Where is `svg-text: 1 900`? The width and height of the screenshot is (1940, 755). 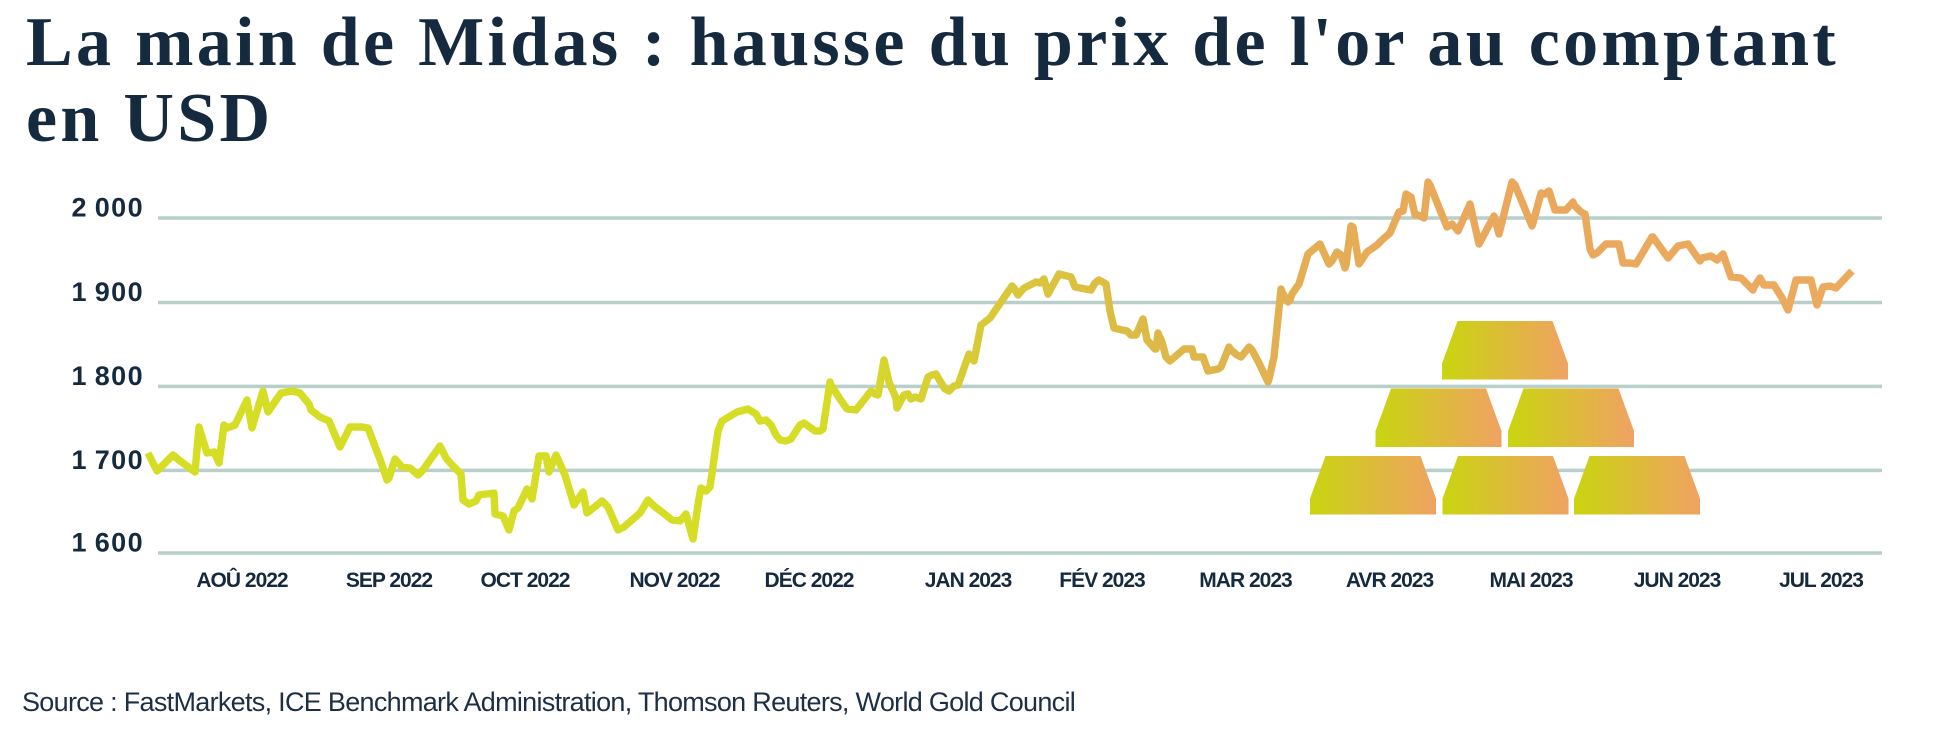 svg-text: 1 900 is located at coordinates (108, 292).